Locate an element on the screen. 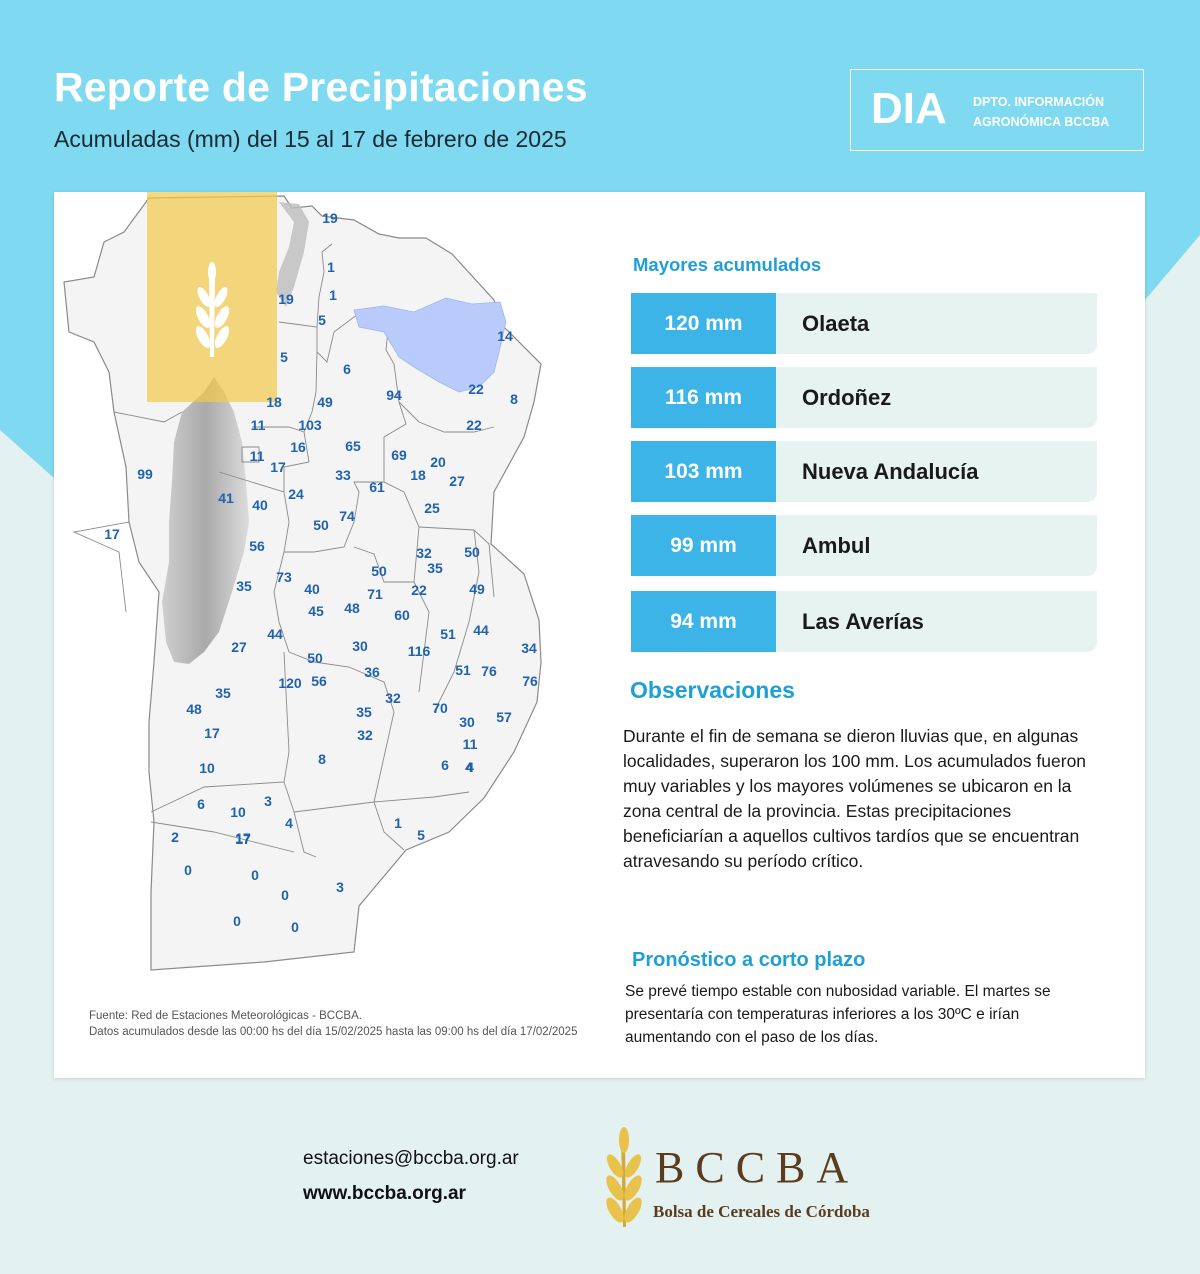 This screenshot has width=1200, height=1274. rainfall-value-label: 120 is located at coordinates (290, 683).